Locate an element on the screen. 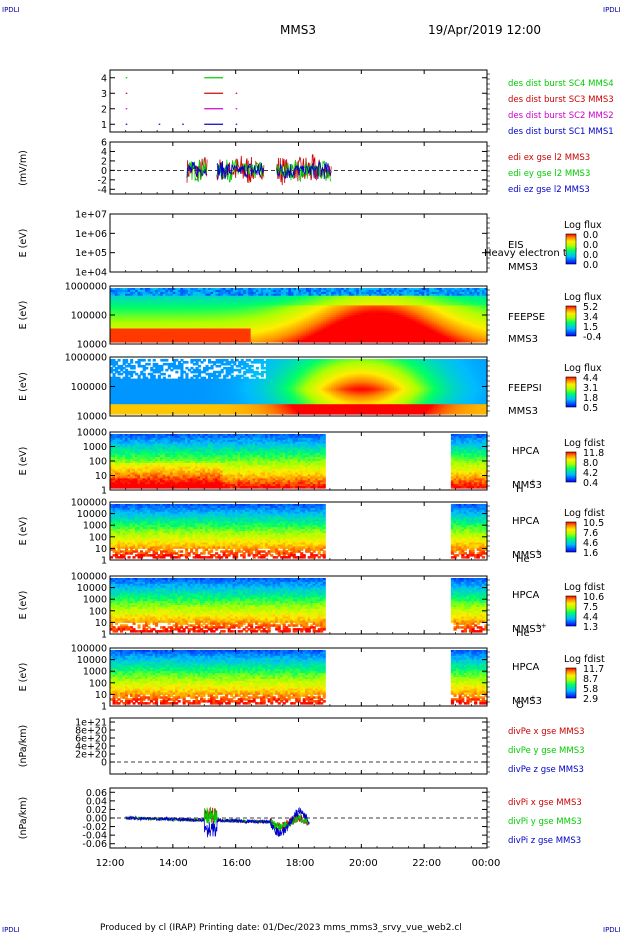 The image size is (630, 934). panel-frame is located at coordinates (298, 101).